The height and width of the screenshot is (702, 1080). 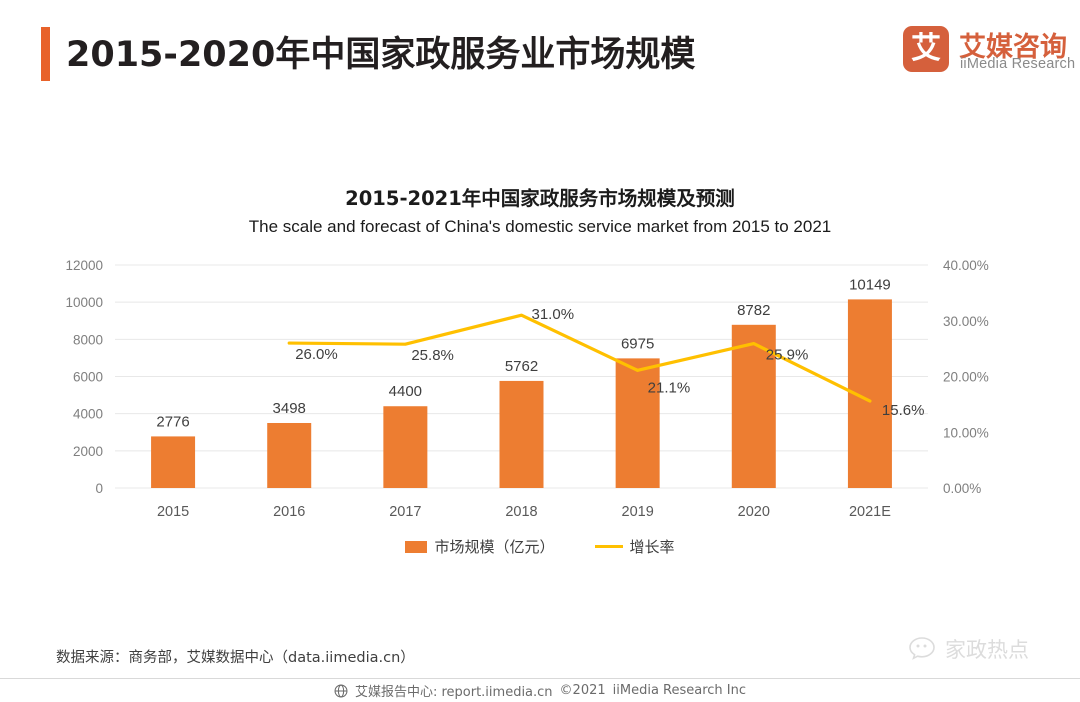 I want to click on y-axis-tick-label: 4000, so click(x=88, y=414).